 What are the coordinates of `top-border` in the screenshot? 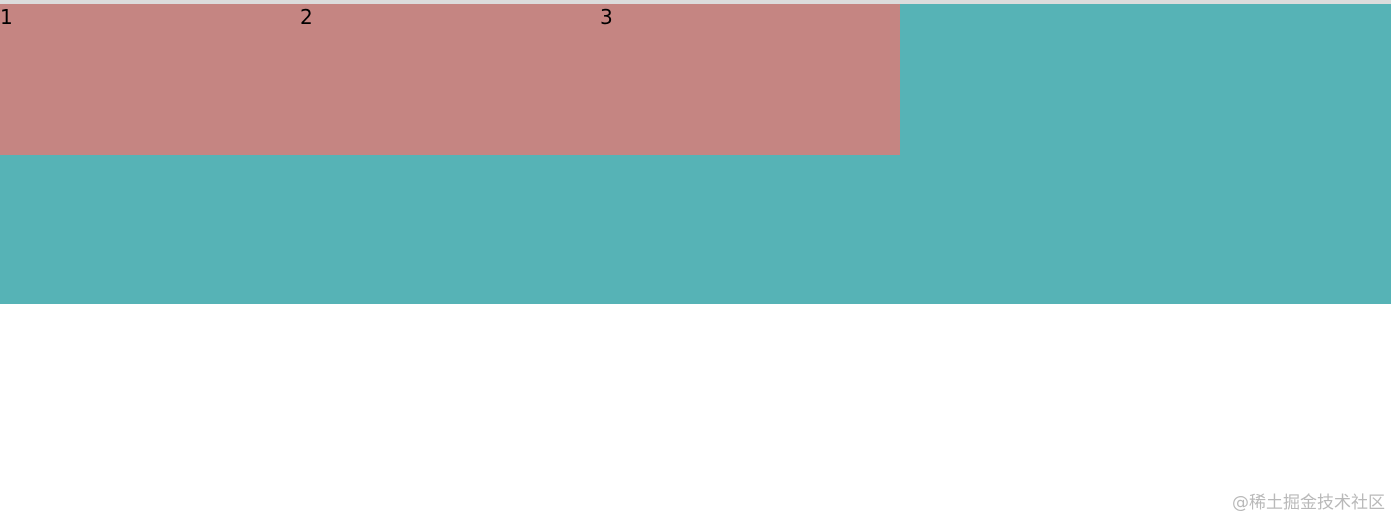 It's located at (695, 2).